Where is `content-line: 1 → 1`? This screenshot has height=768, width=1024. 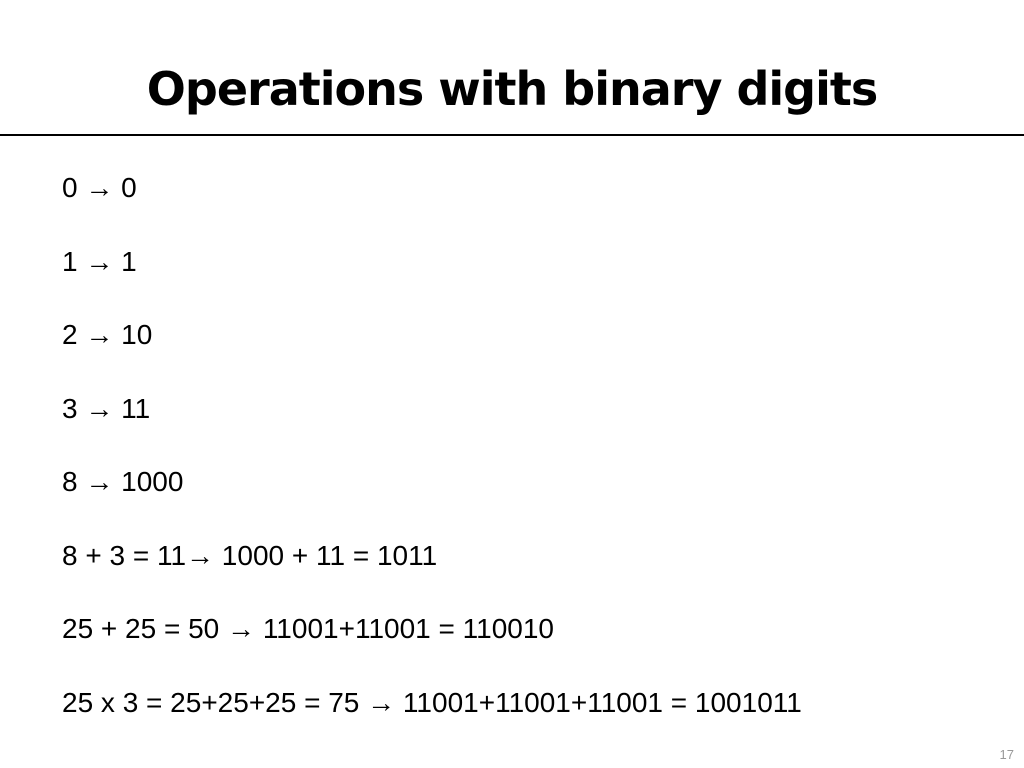
content-line: 1 → 1 is located at coordinates (99, 261).